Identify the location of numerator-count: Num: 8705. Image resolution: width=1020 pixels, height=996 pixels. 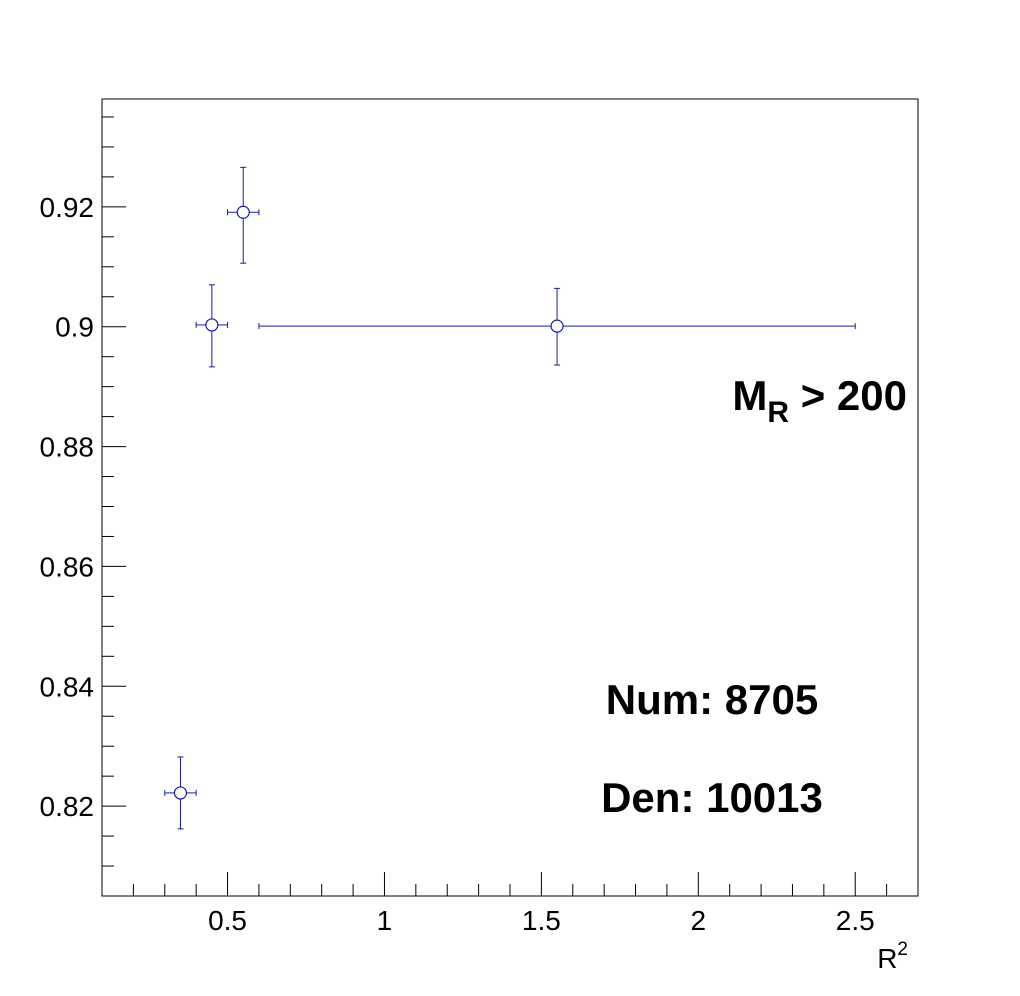
(712, 699).